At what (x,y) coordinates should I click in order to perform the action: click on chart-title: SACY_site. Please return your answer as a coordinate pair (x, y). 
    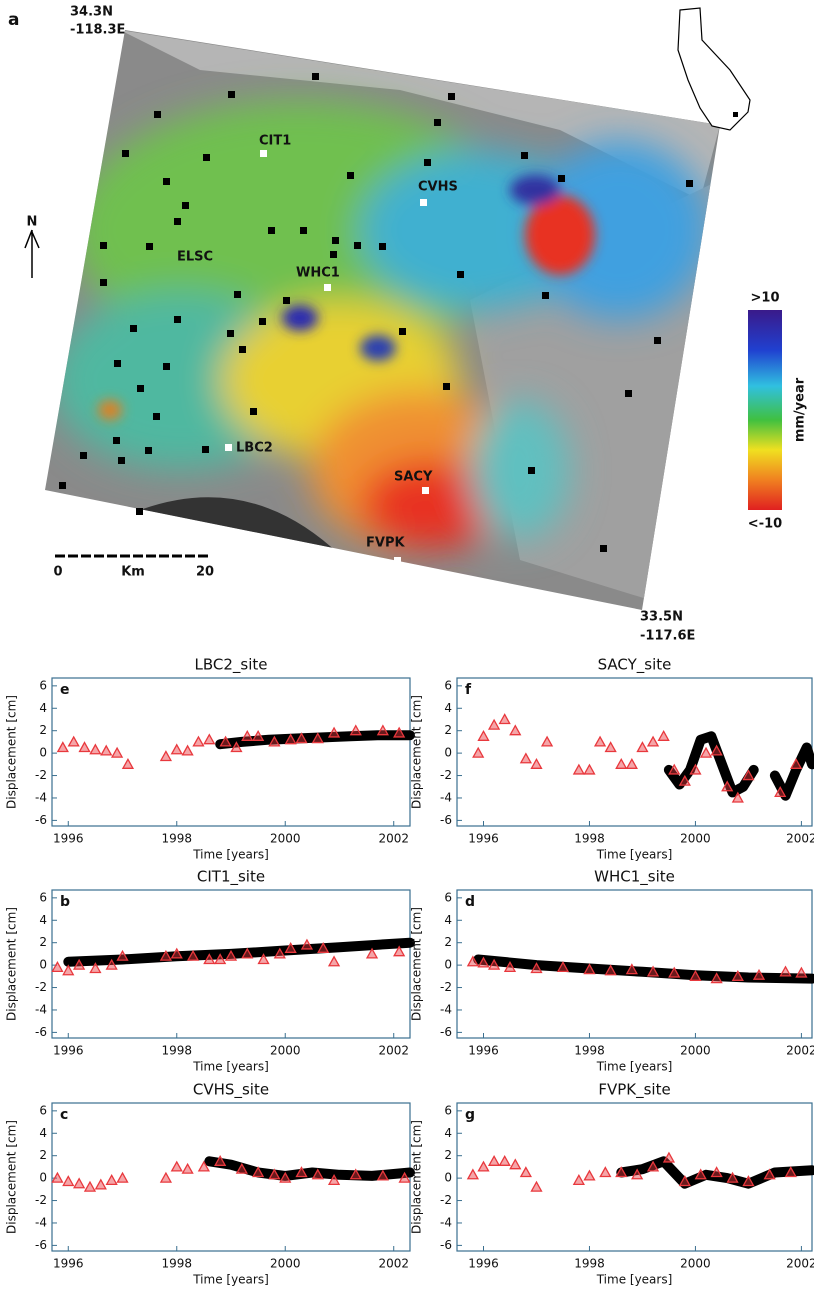
    Looking at the image, I should click on (635, 665).